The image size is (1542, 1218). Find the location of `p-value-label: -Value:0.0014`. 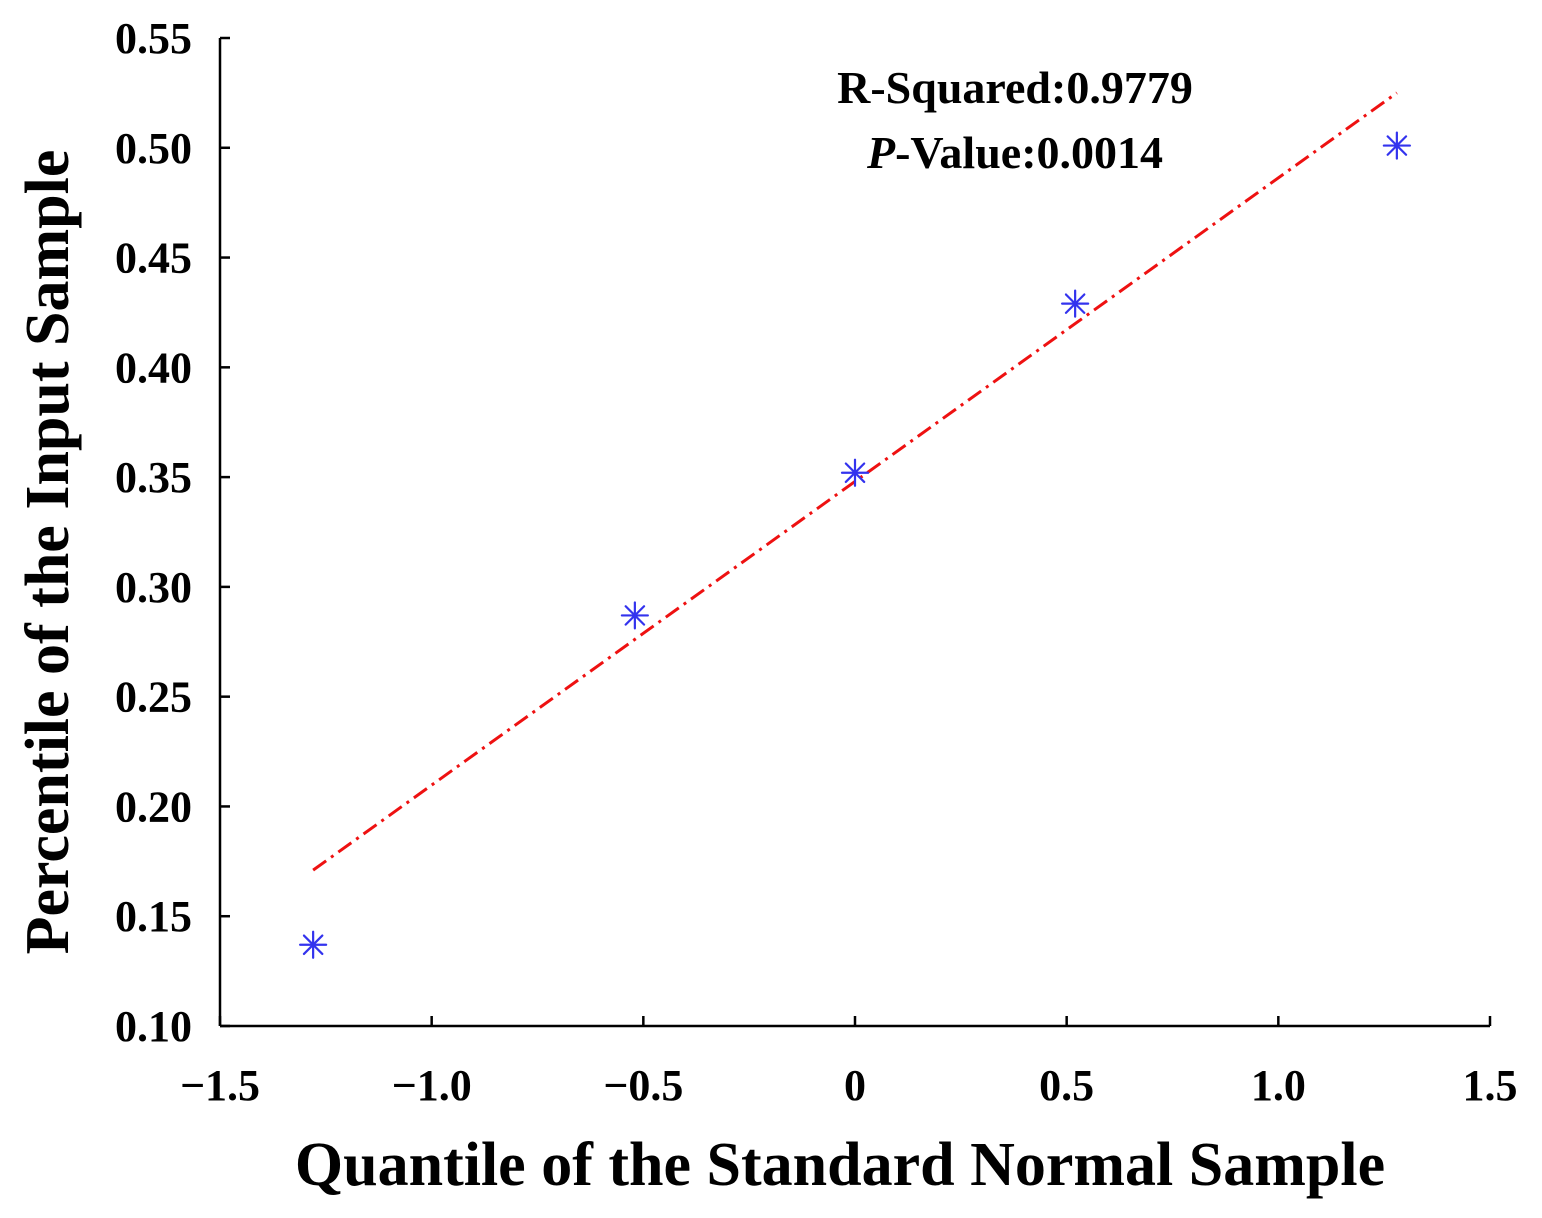

p-value-label: -Value:0.0014 is located at coordinates (1029, 152).